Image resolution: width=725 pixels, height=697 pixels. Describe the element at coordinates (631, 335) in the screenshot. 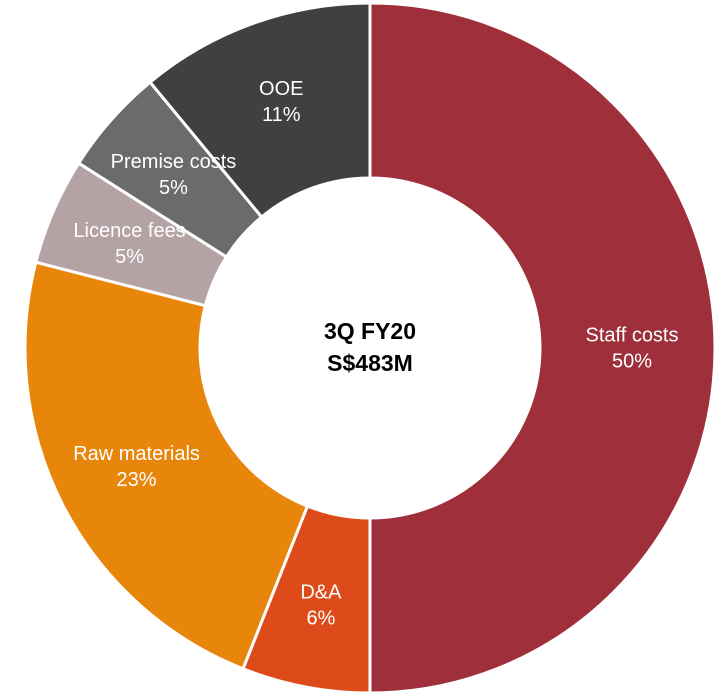

I see `slice-label: Staff costs` at that location.